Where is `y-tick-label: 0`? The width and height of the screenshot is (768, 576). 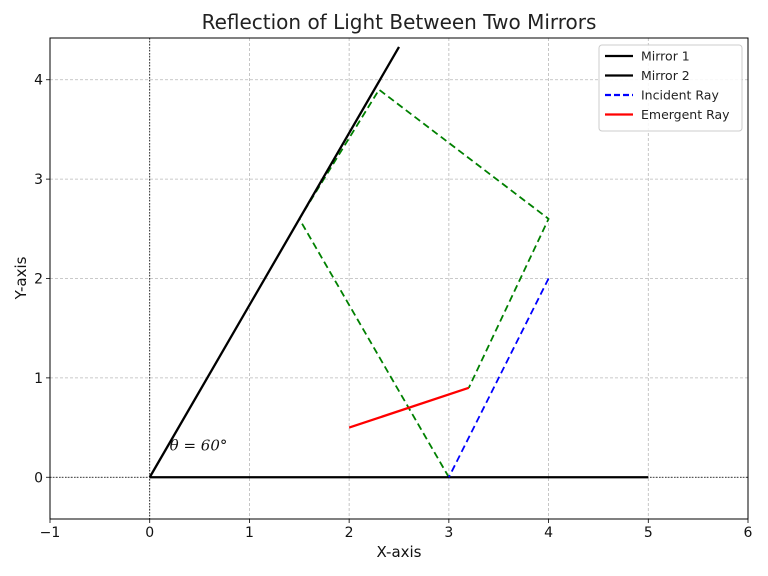 y-tick-label: 0 is located at coordinates (38, 478).